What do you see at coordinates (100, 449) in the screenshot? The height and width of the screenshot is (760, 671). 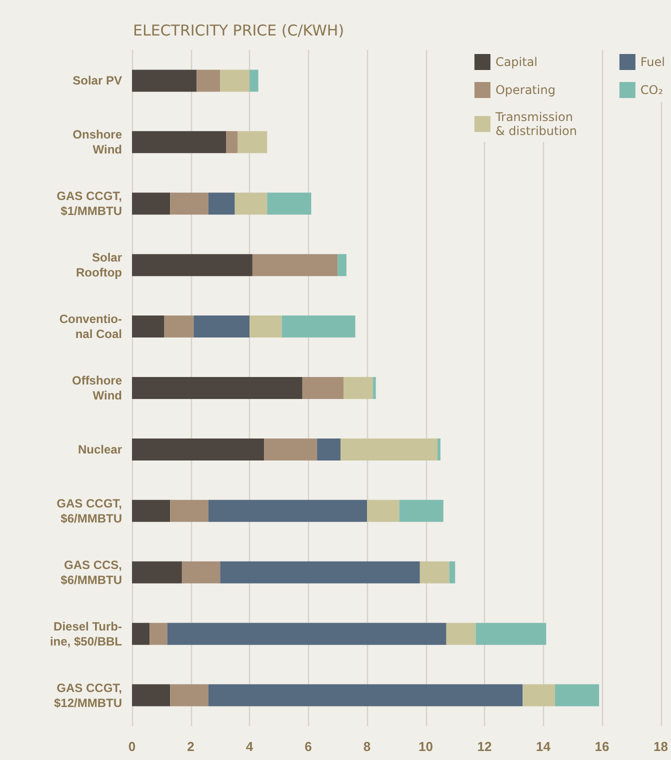 I see `y-tick-label: Nuclear` at bounding box center [100, 449].